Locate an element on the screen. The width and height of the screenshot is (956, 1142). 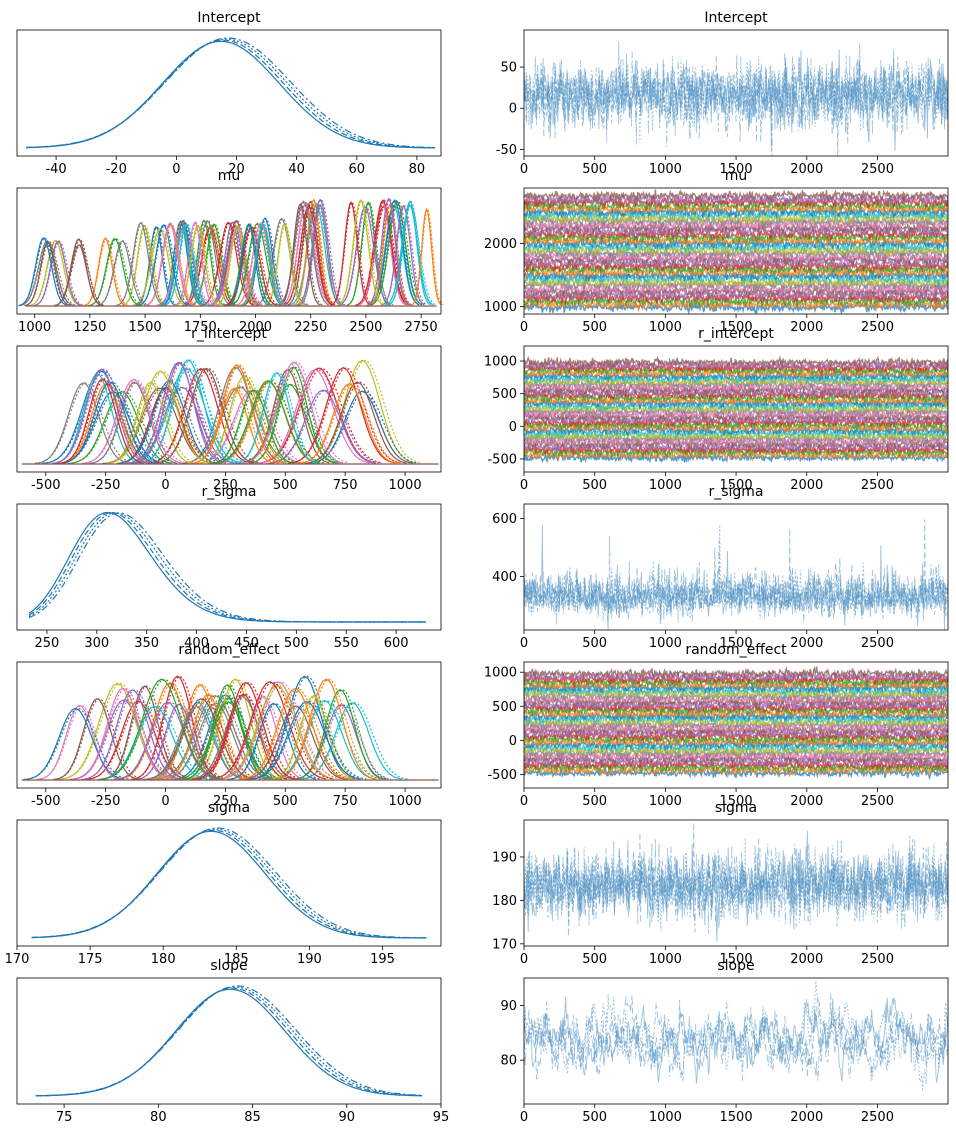
x-tick-label: -500 is located at coordinates (46, 801).